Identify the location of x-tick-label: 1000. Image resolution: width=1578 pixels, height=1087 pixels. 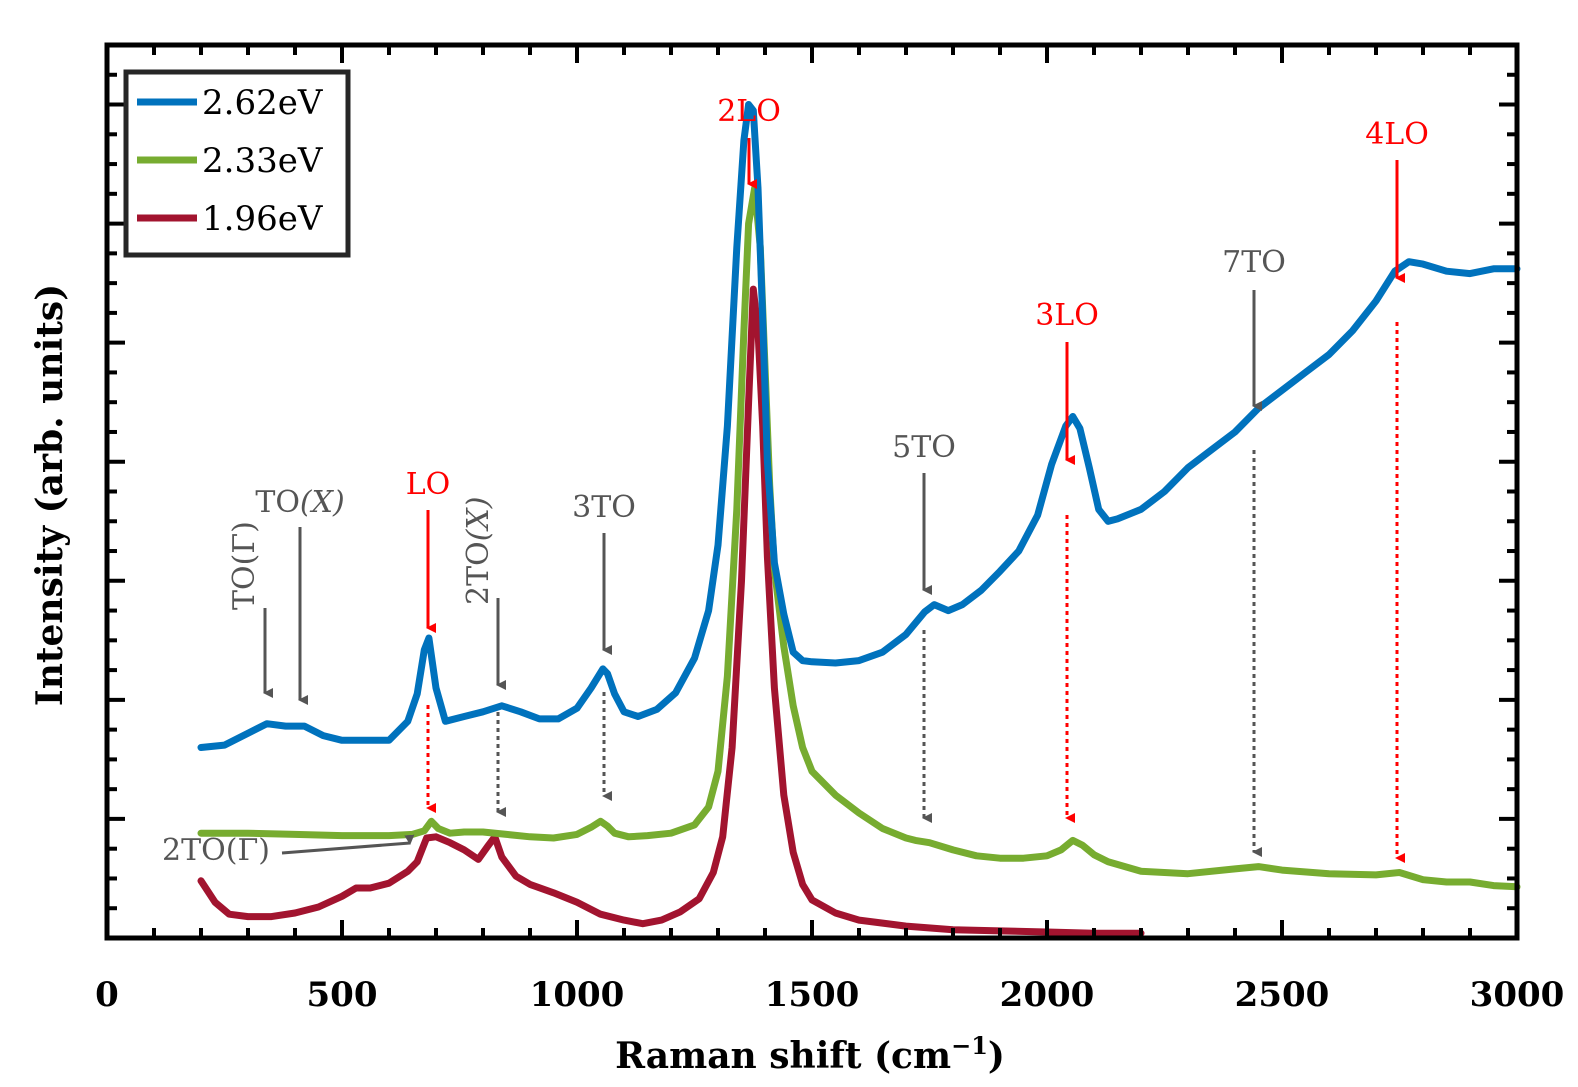
(577, 995).